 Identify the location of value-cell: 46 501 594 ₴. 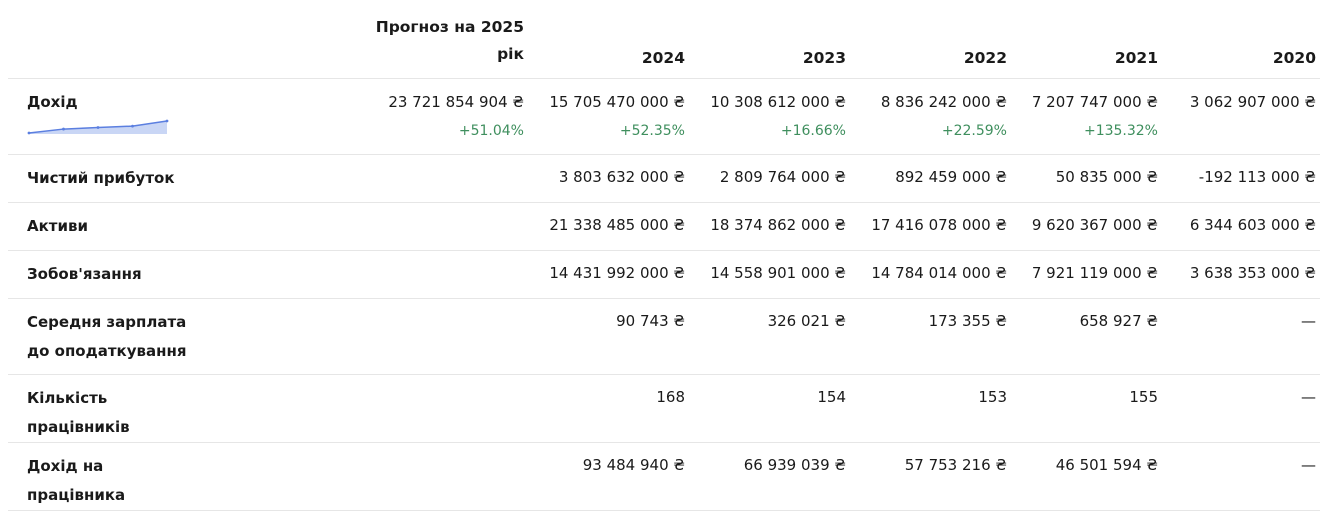
(1086, 476).